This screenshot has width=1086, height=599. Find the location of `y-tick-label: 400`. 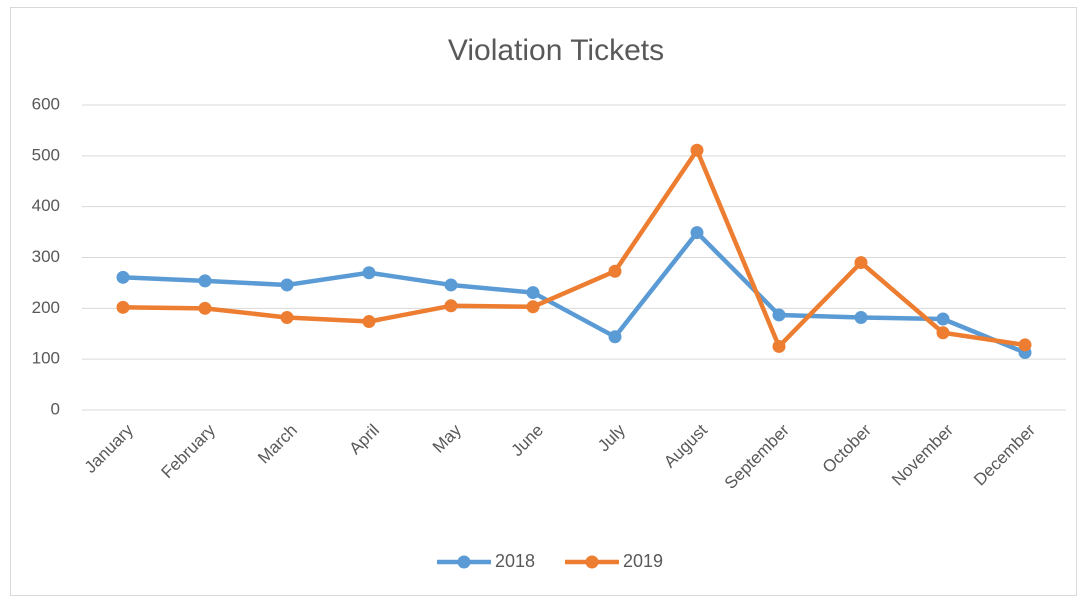

y-tick-label: 400 is located at coordinates (46, 205).